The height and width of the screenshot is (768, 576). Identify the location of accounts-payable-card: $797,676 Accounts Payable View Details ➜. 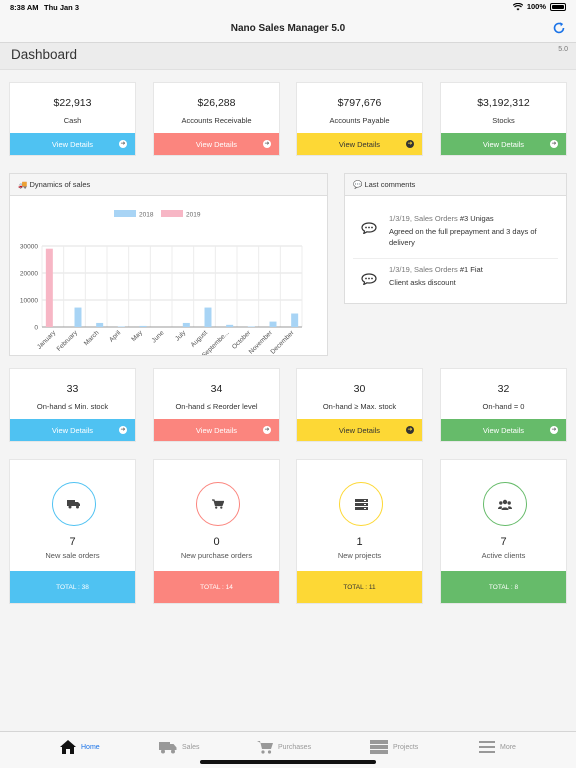
(359, 119).